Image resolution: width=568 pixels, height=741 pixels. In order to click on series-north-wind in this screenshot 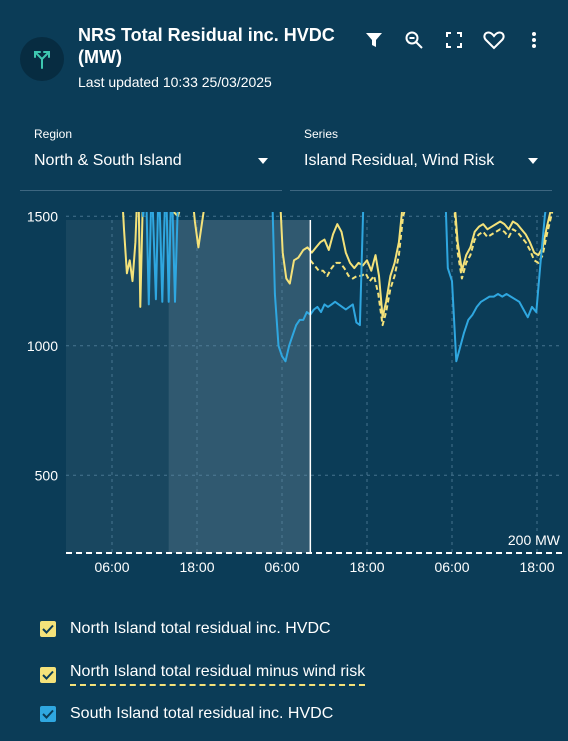, I will do `click(431, 269)`.